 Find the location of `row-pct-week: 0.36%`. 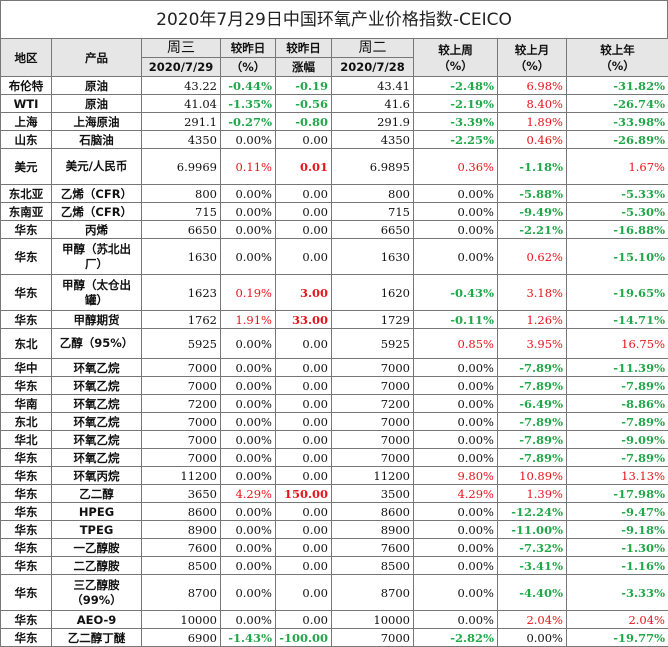

row-pct-week: 0.36% is located at coordinates (456, 167).